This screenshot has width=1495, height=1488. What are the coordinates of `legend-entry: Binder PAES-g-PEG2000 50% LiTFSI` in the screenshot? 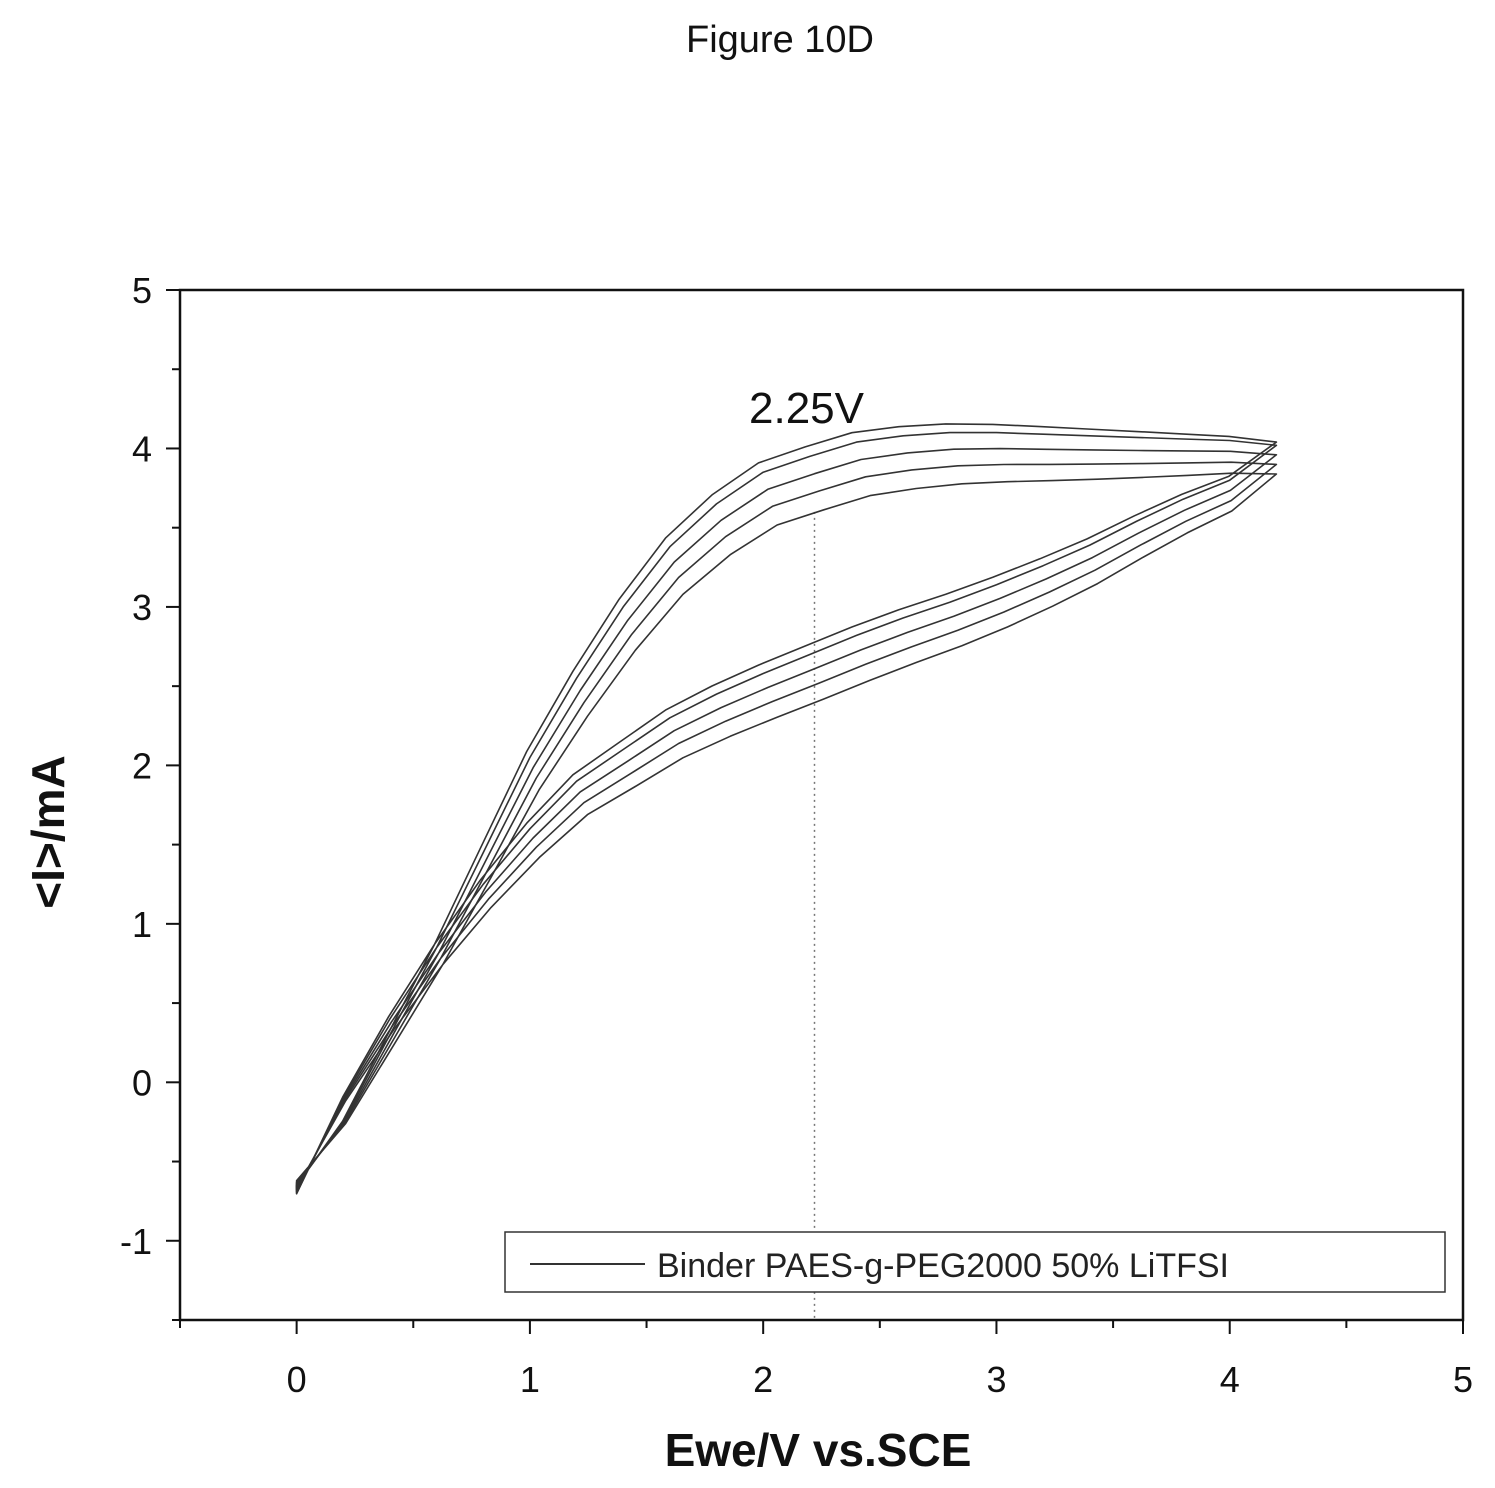 It's located at (943, 1266).